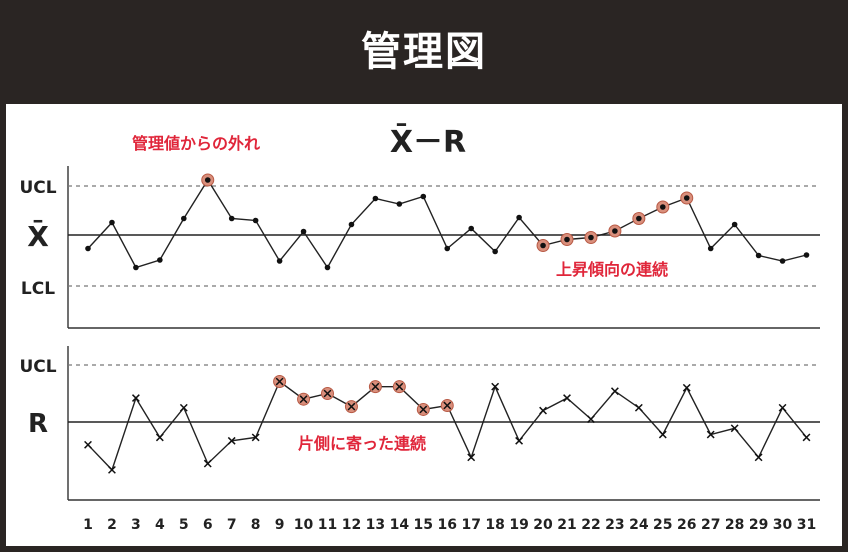 This screenshot has width=848, height=552. Describe the element at coordinates (232, 525) in the screenshot. I see `x-tick-label-7: 7` at that location.